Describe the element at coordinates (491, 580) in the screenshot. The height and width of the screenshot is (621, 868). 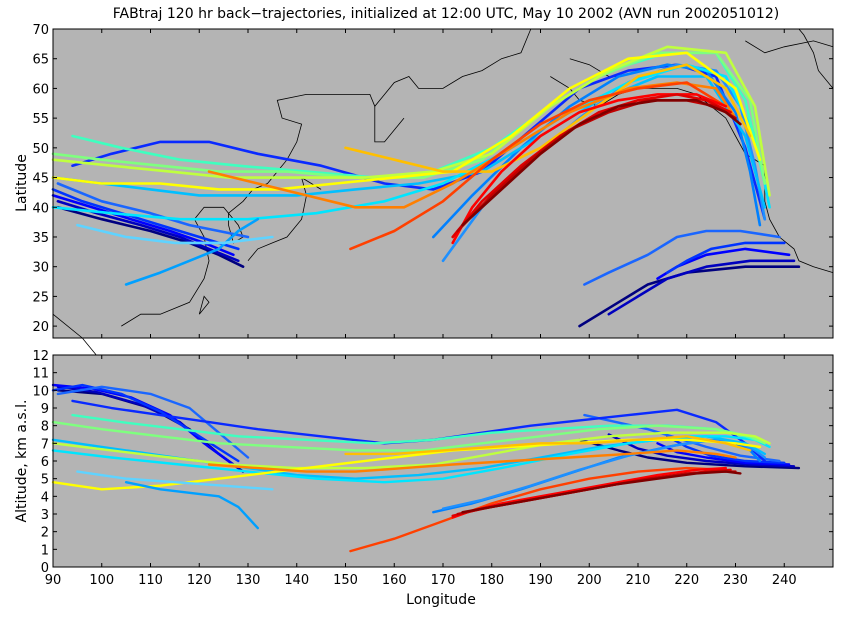
I see `altitude-x-tick-label: 180` at that location.